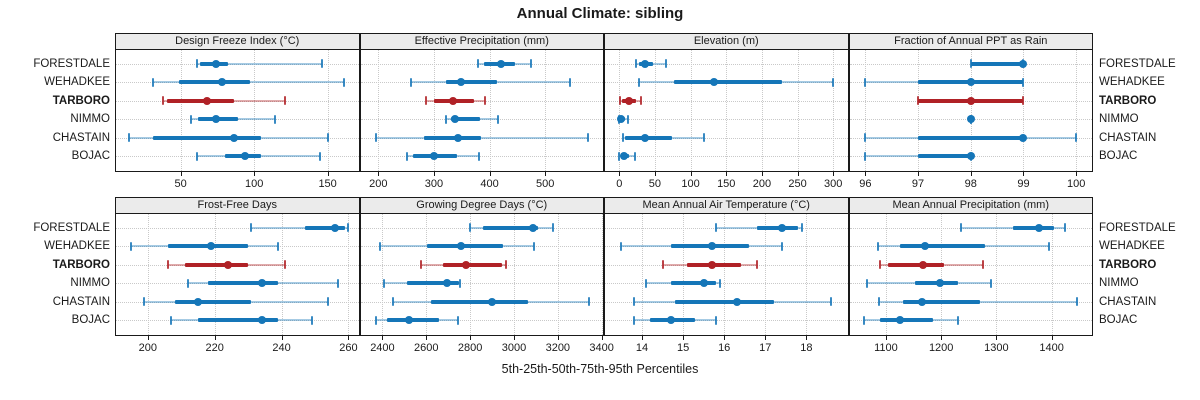  What do you see at coordinates (1128, 264) in the screenshot?
I see `row-label-right-tarboro: TARBORO` at bounding box center [1128, 264].